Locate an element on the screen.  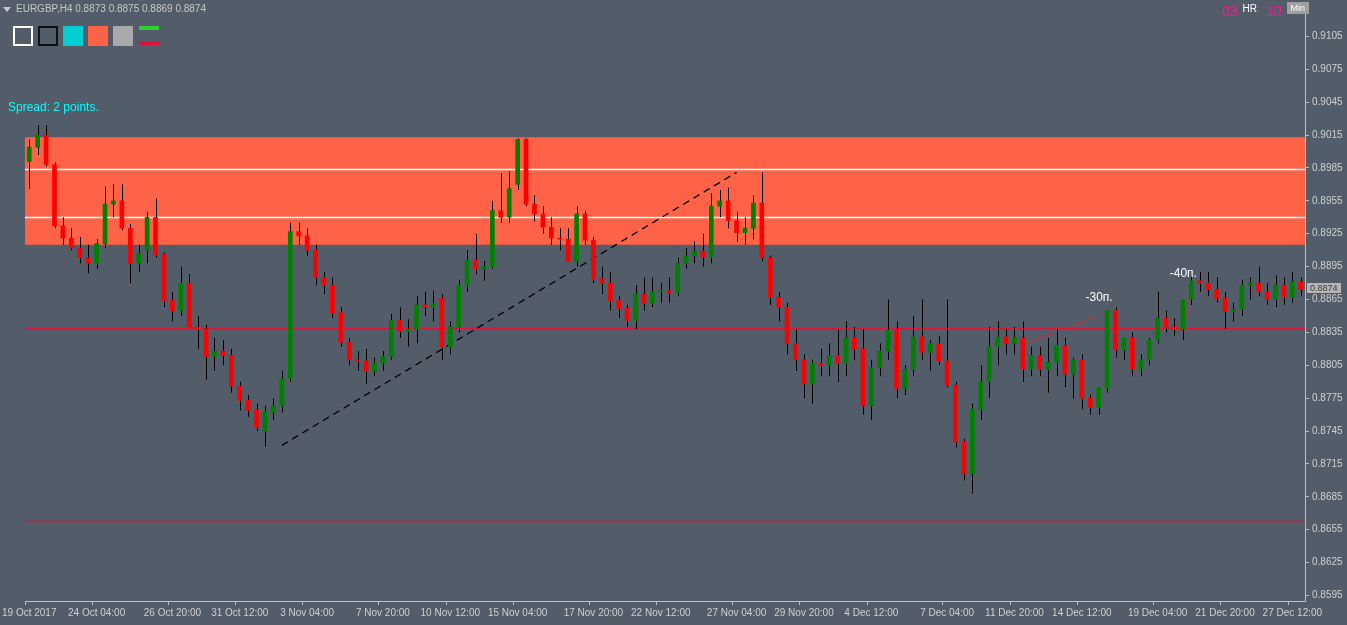
y-tick-label: 0.8835 is located at coordinates (1328, 332).